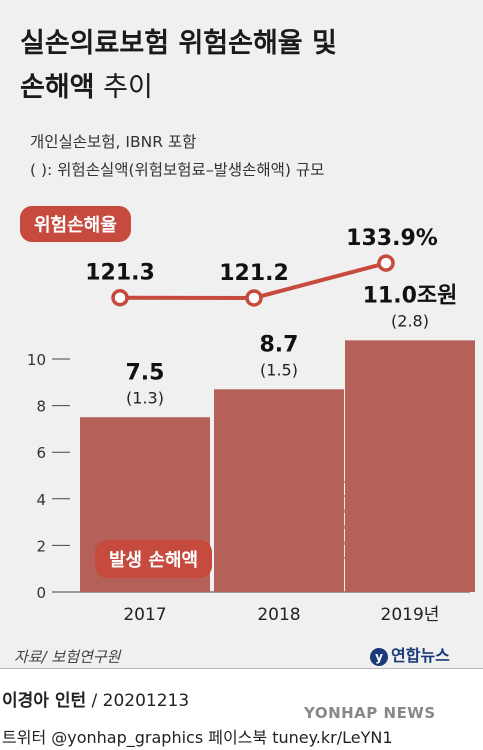  I want to click on footer-credit: 이경아 인턴 / 20201213, so click(95, 698).